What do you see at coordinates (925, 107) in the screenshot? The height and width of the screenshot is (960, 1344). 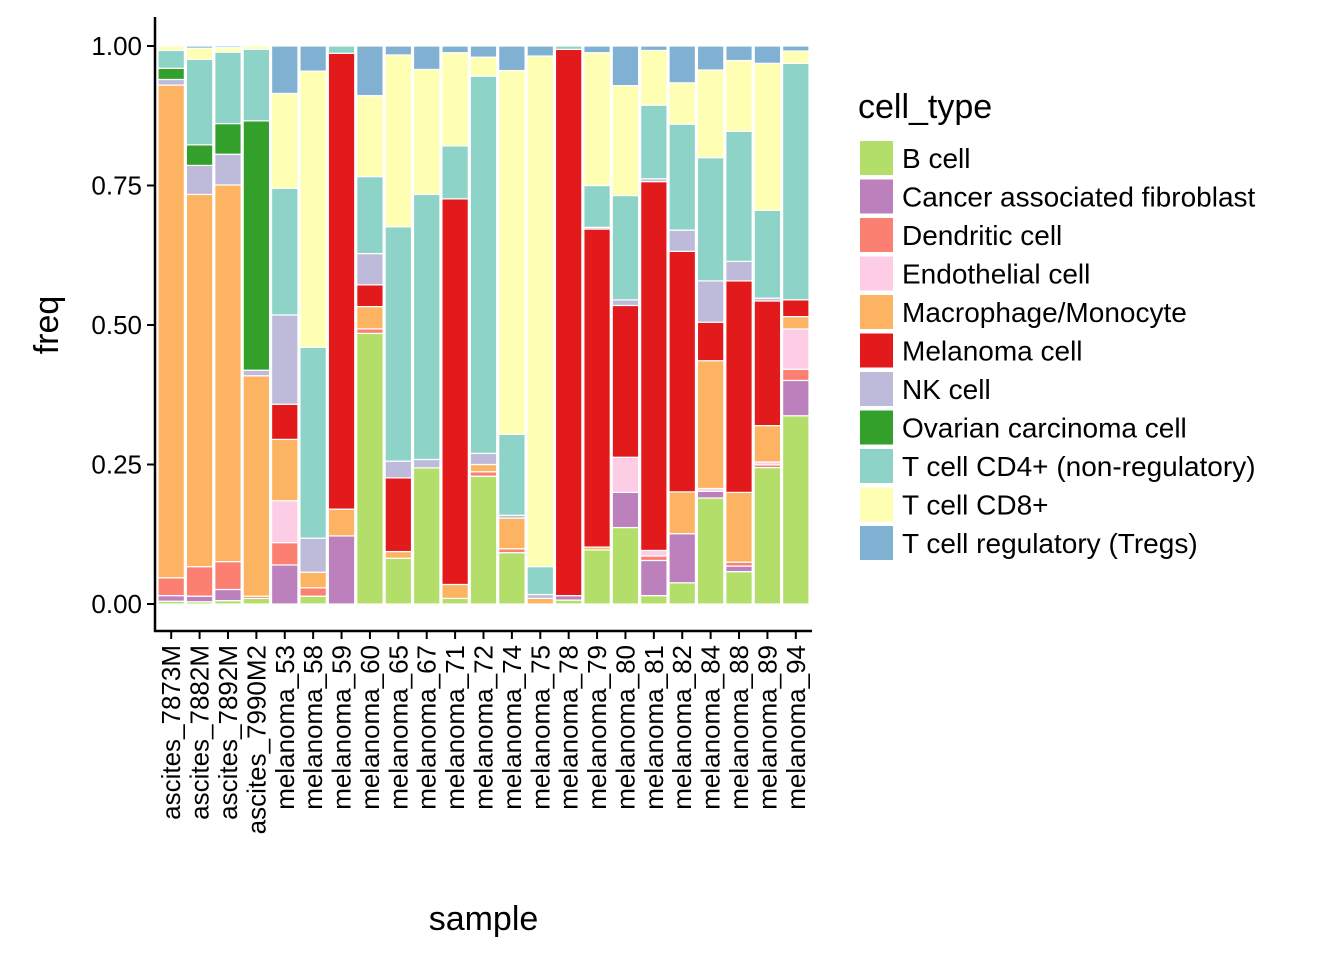 I see `legend-title: cell_type` at bounding box center [925, 107].